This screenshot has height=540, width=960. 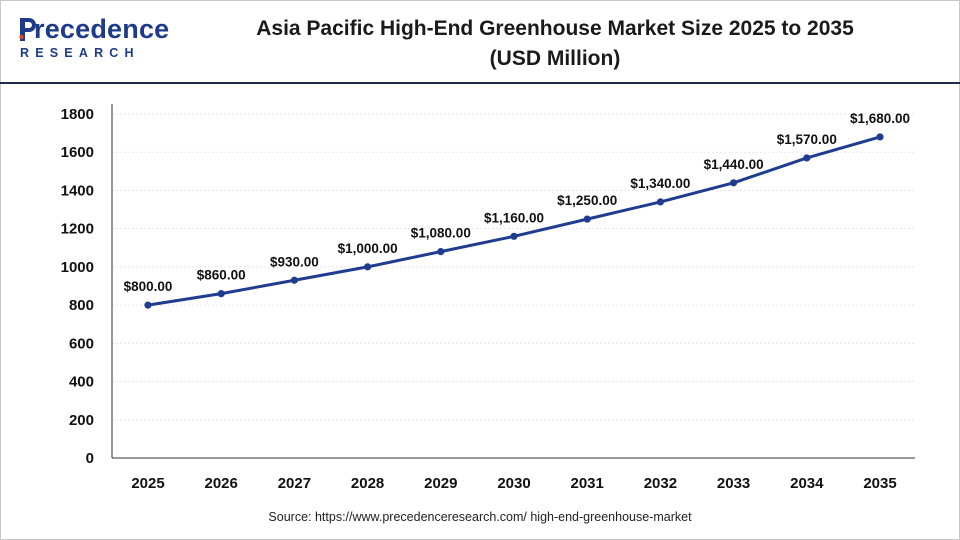 I want to click on logo-p-icon, so click(x=27, y=29).